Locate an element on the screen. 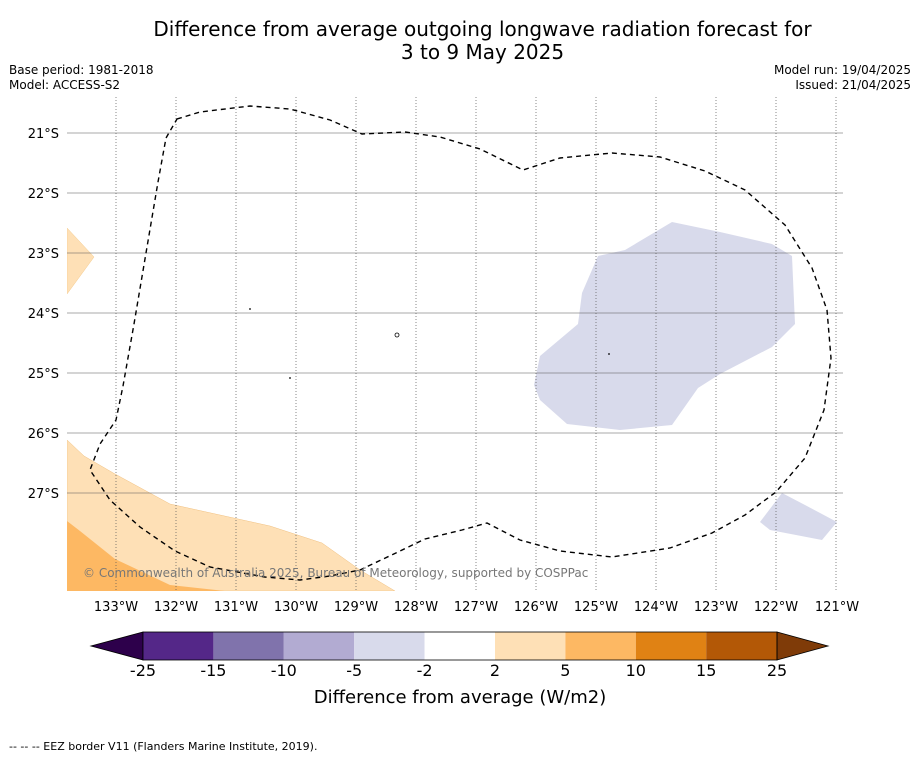  model-run: Model run: 19/04/2025 is located at coordinates (842, 70).